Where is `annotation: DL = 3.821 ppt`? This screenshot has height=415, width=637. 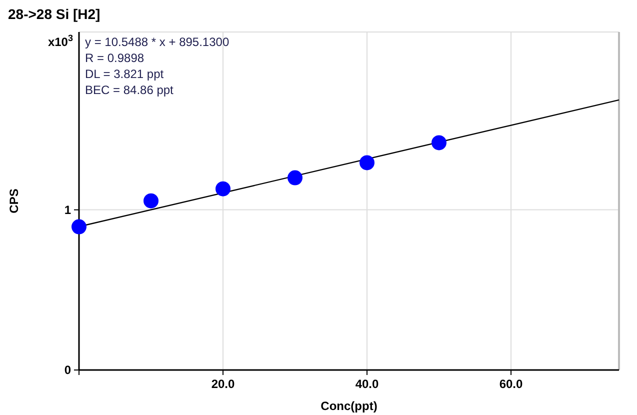
annotation: DL = 3.821 ppt is located at coordinates (124, 74).